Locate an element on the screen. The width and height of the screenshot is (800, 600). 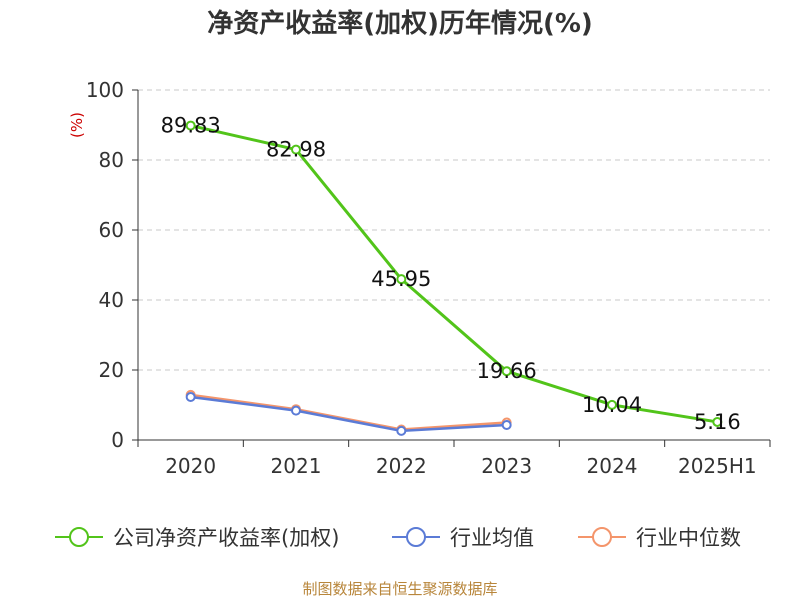
x-tick-label: 2022 is located at coordinates (401, 466).